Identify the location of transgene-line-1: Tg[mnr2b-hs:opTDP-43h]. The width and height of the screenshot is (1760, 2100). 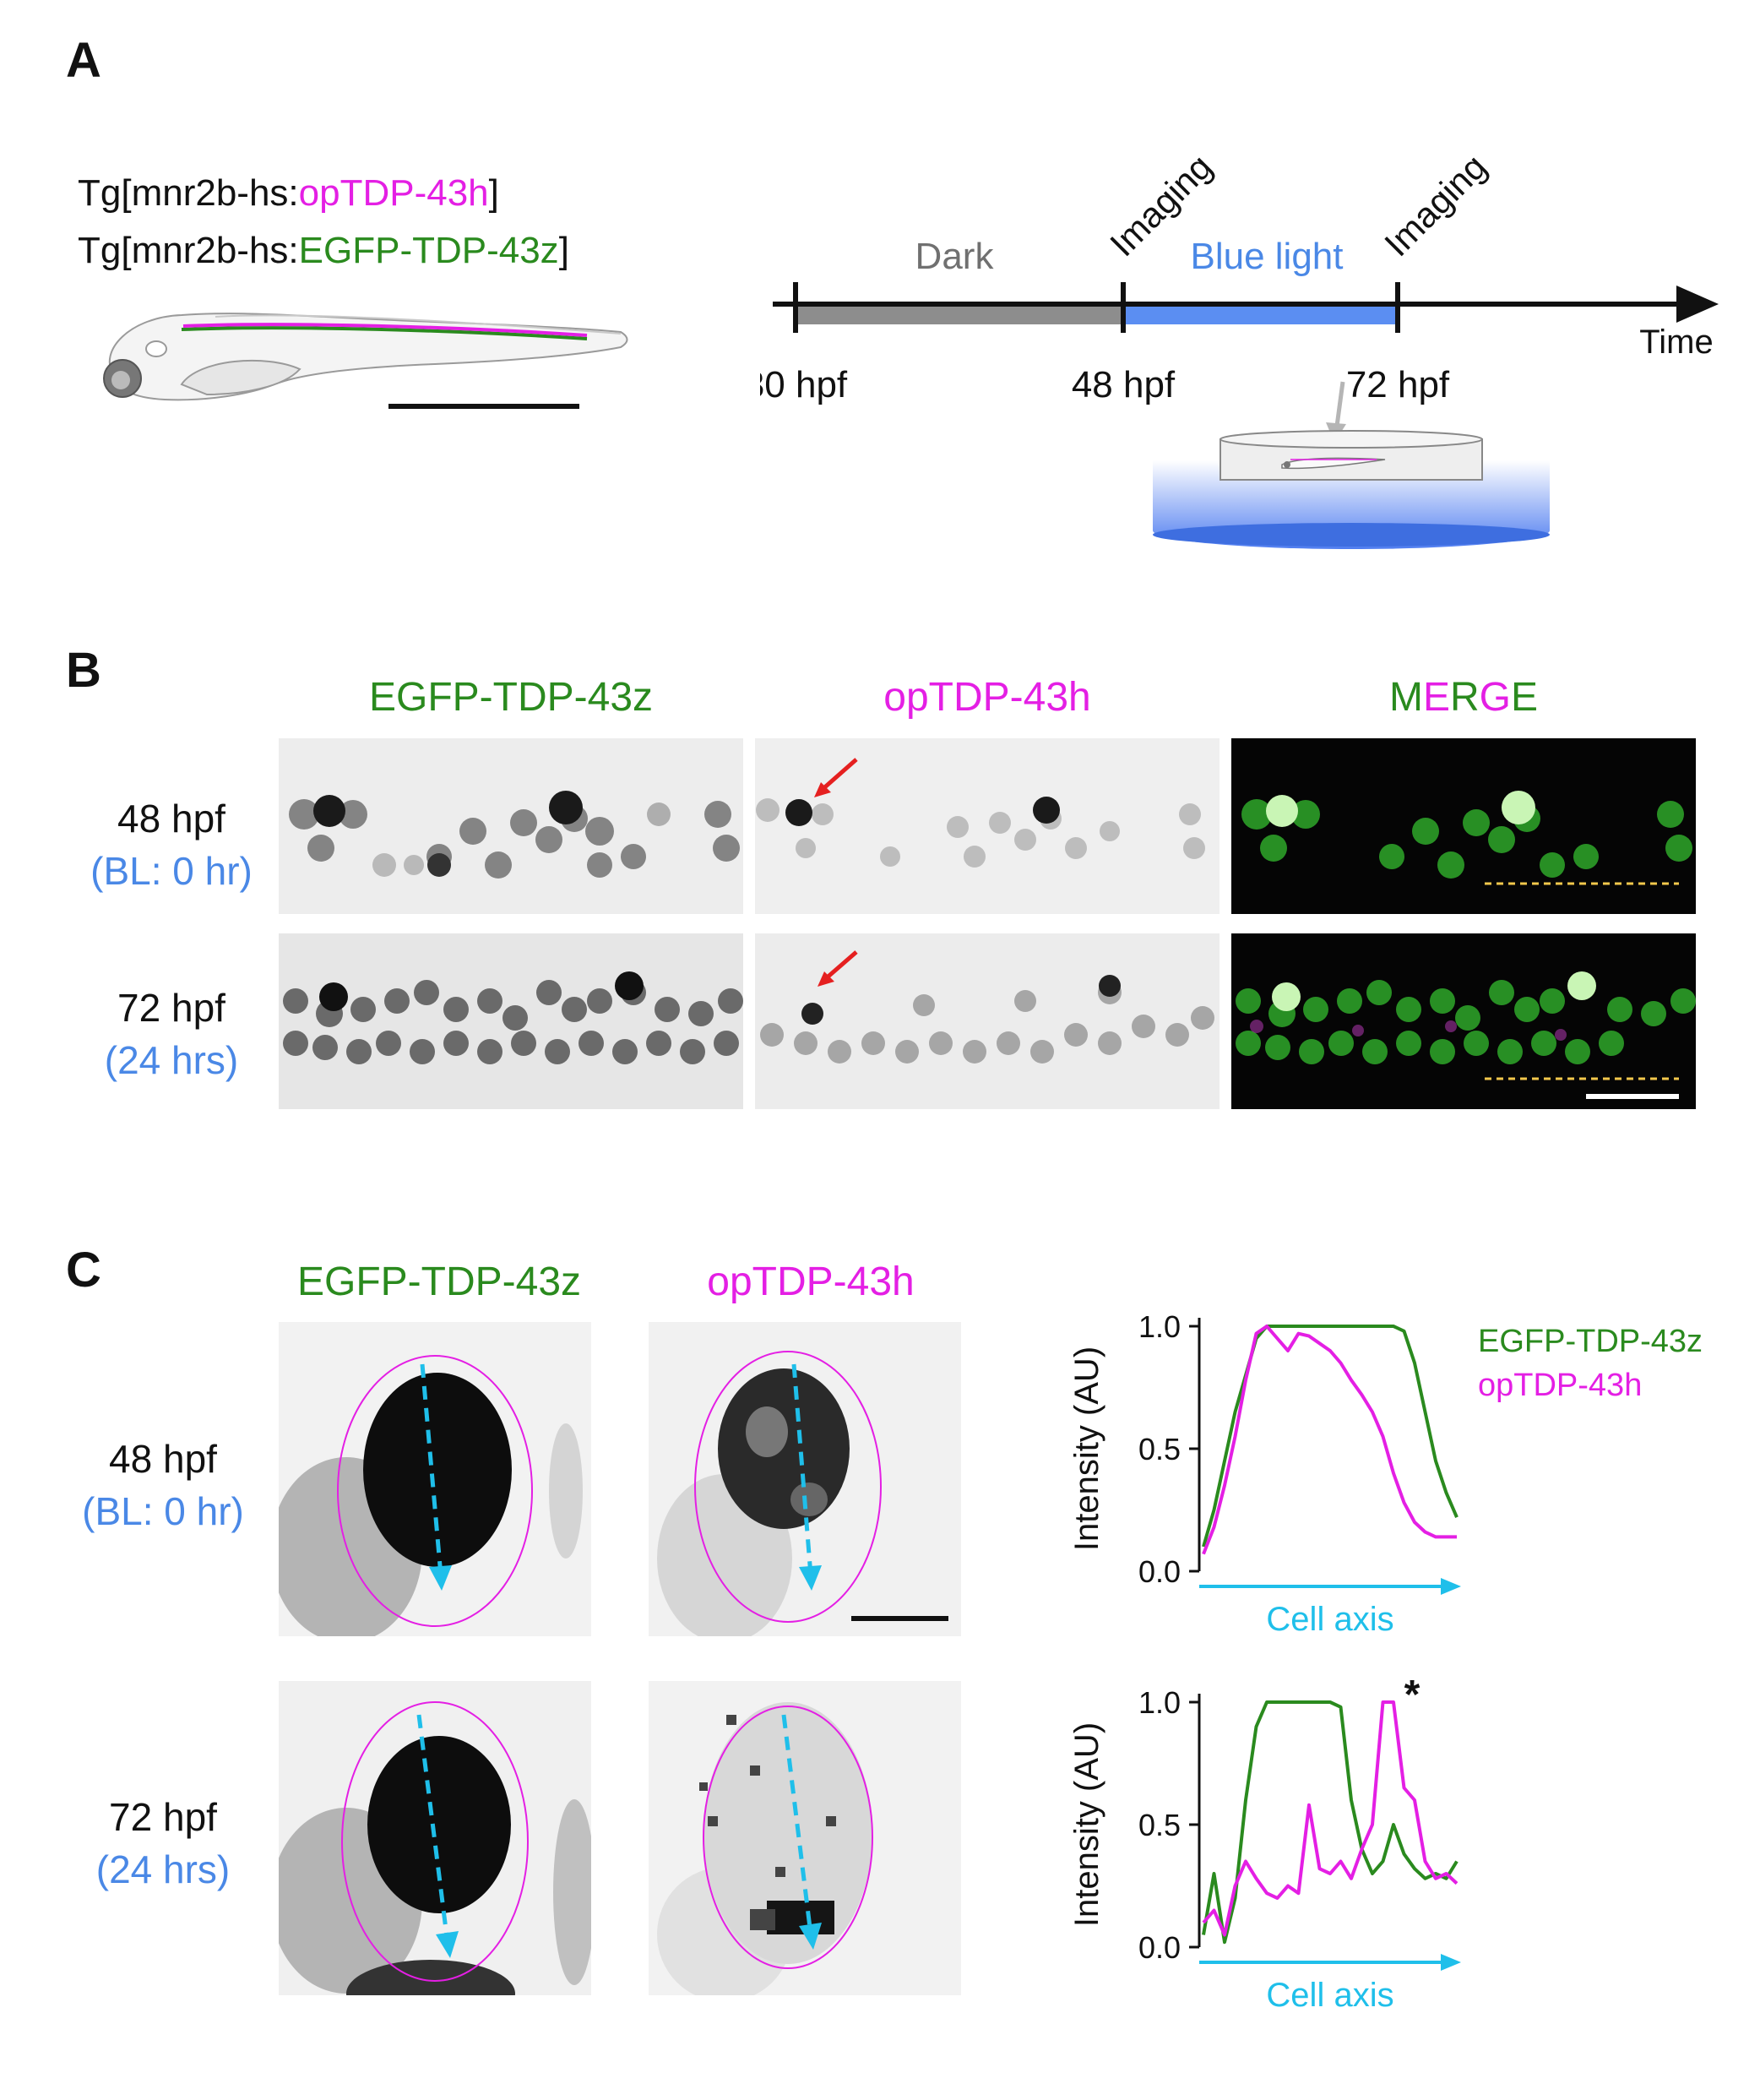
(288, 193).